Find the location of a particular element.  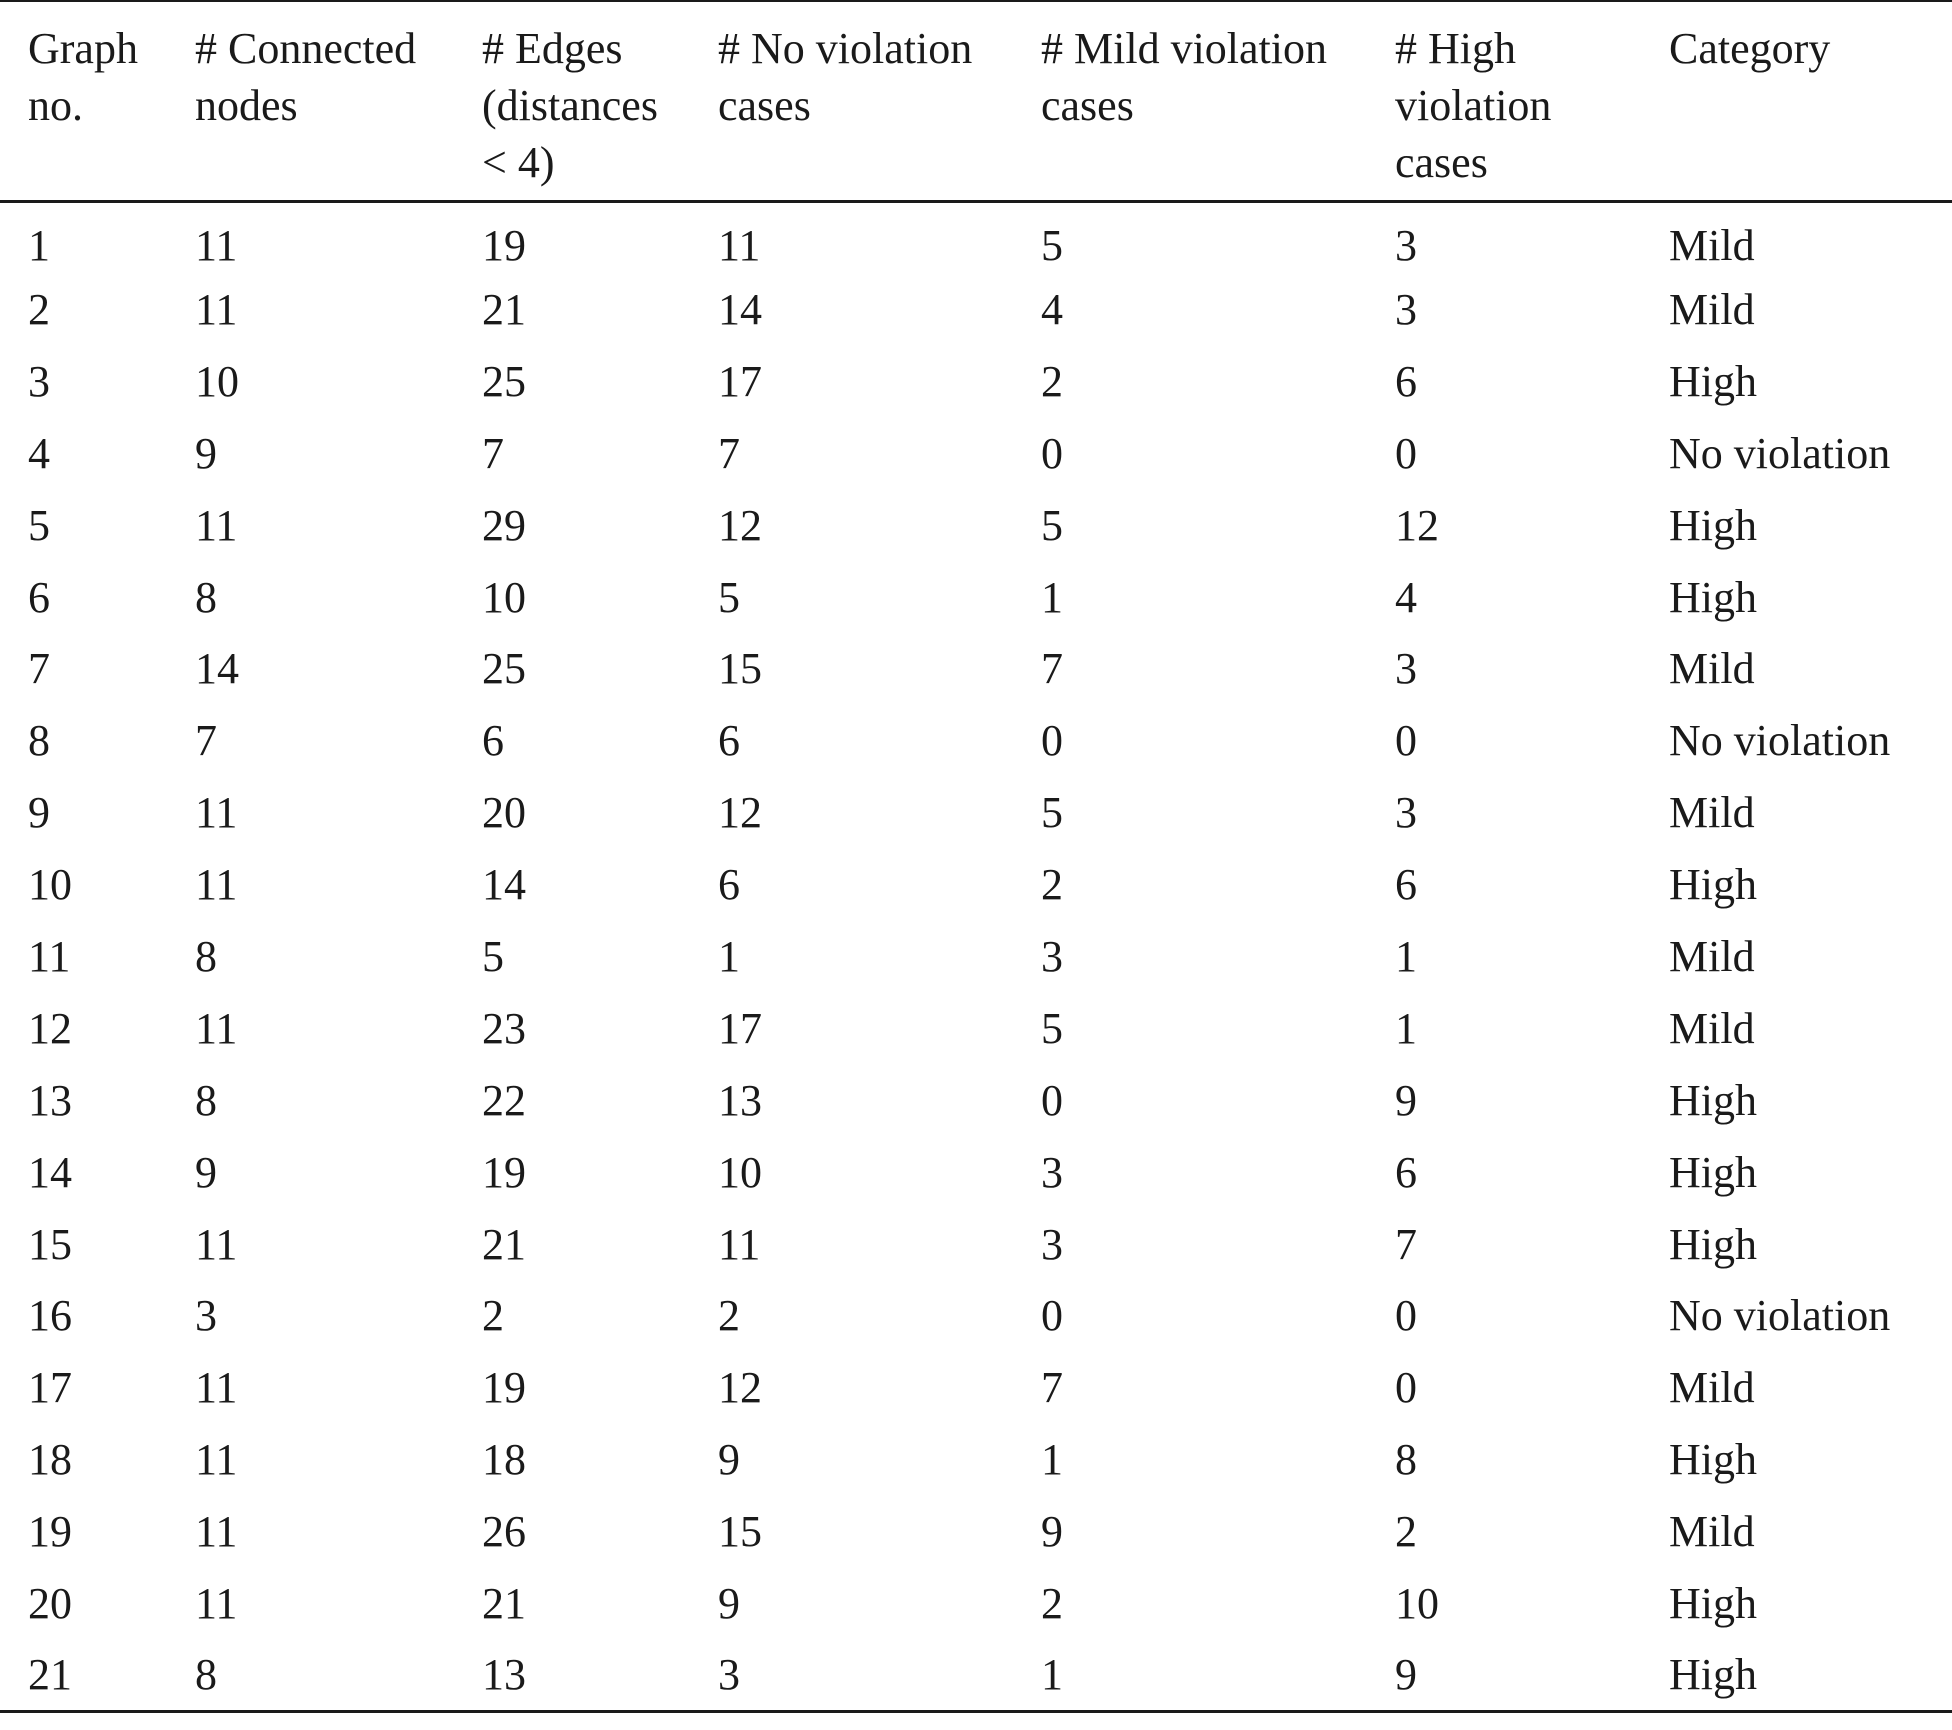

column-header-line: < 4) is located at coordinates (518, 162).